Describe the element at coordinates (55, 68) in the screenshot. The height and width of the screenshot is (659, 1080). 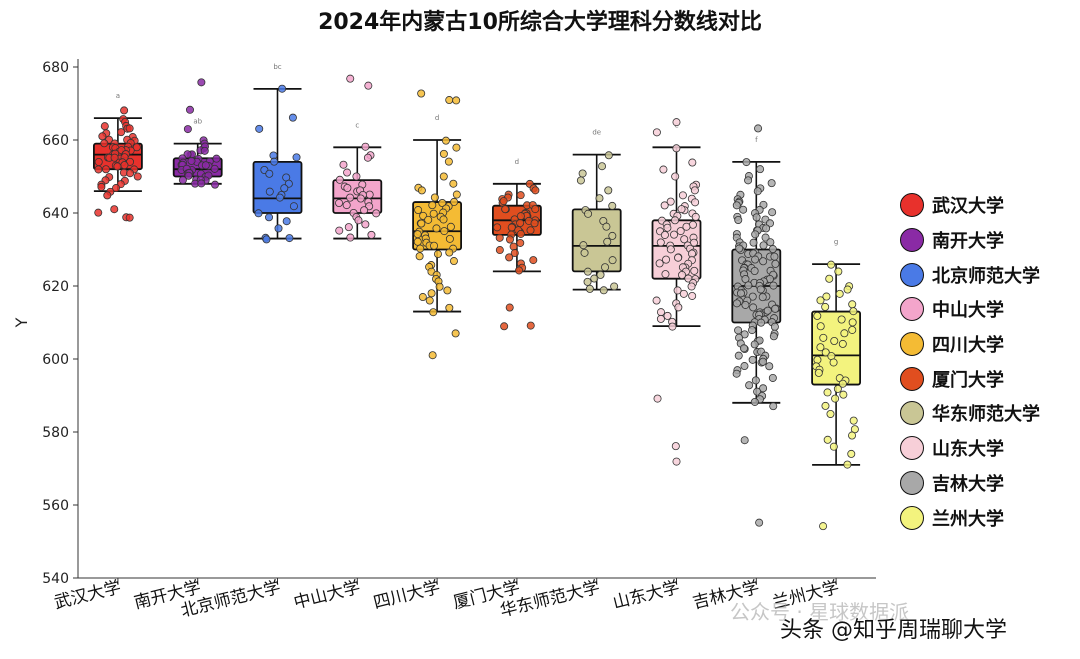
I see `y-tick-label: 680` at that location.